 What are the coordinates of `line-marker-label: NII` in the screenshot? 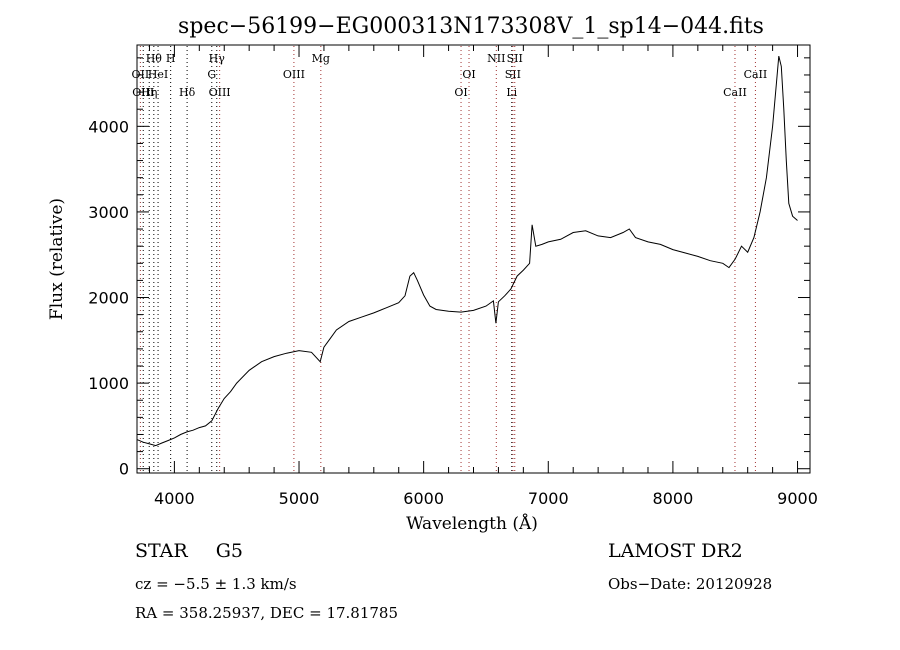 It's located at (496, 58).